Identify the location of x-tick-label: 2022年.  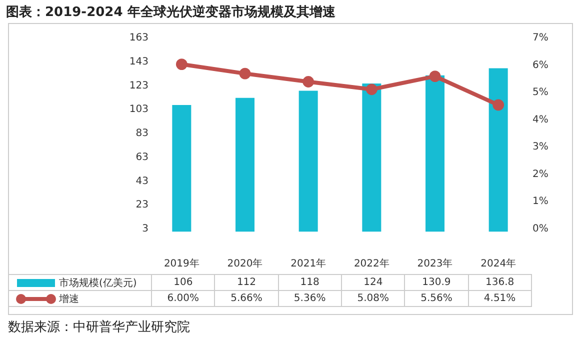
(372, 264).